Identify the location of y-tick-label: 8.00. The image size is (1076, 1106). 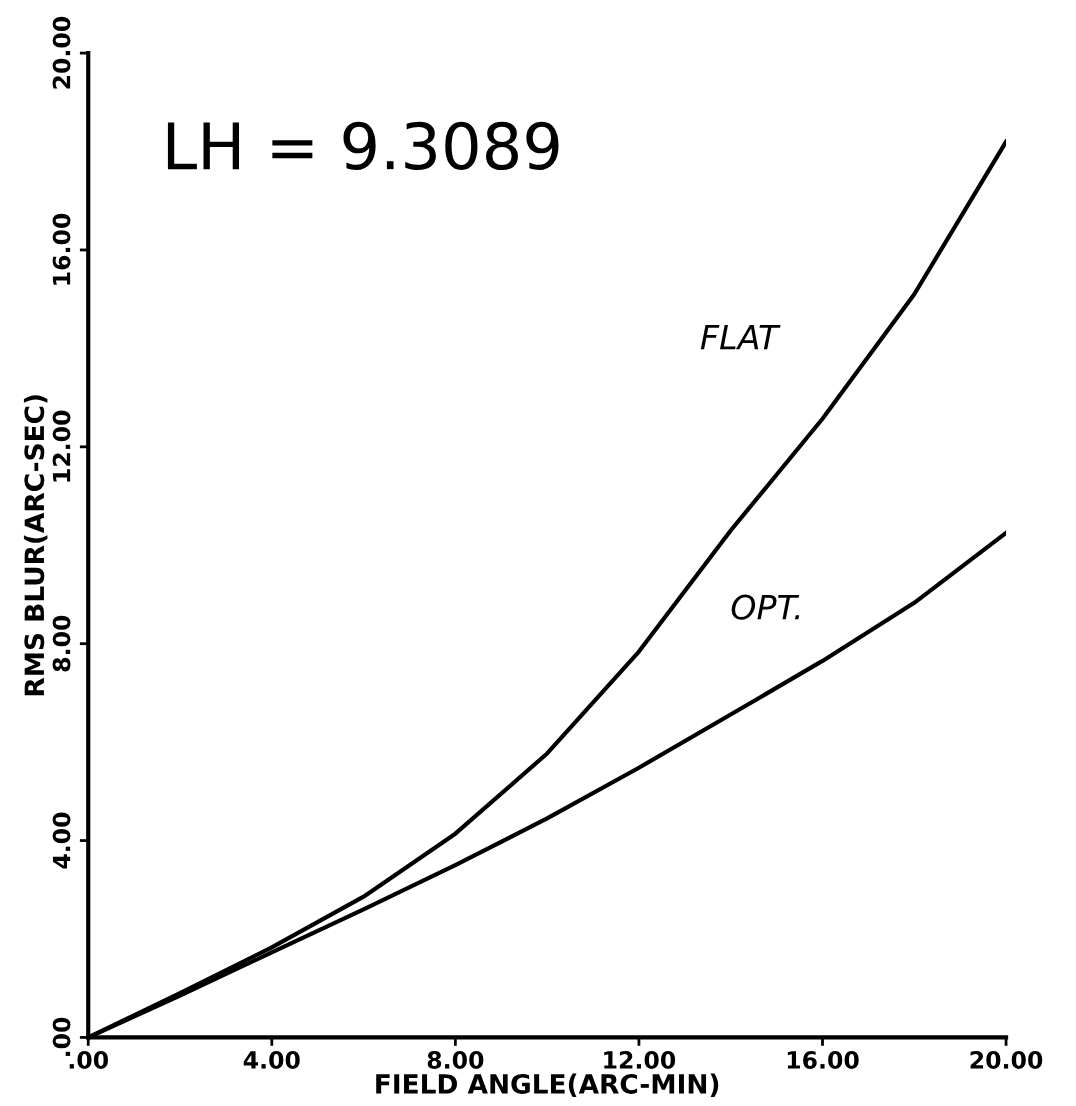
(61, 643).